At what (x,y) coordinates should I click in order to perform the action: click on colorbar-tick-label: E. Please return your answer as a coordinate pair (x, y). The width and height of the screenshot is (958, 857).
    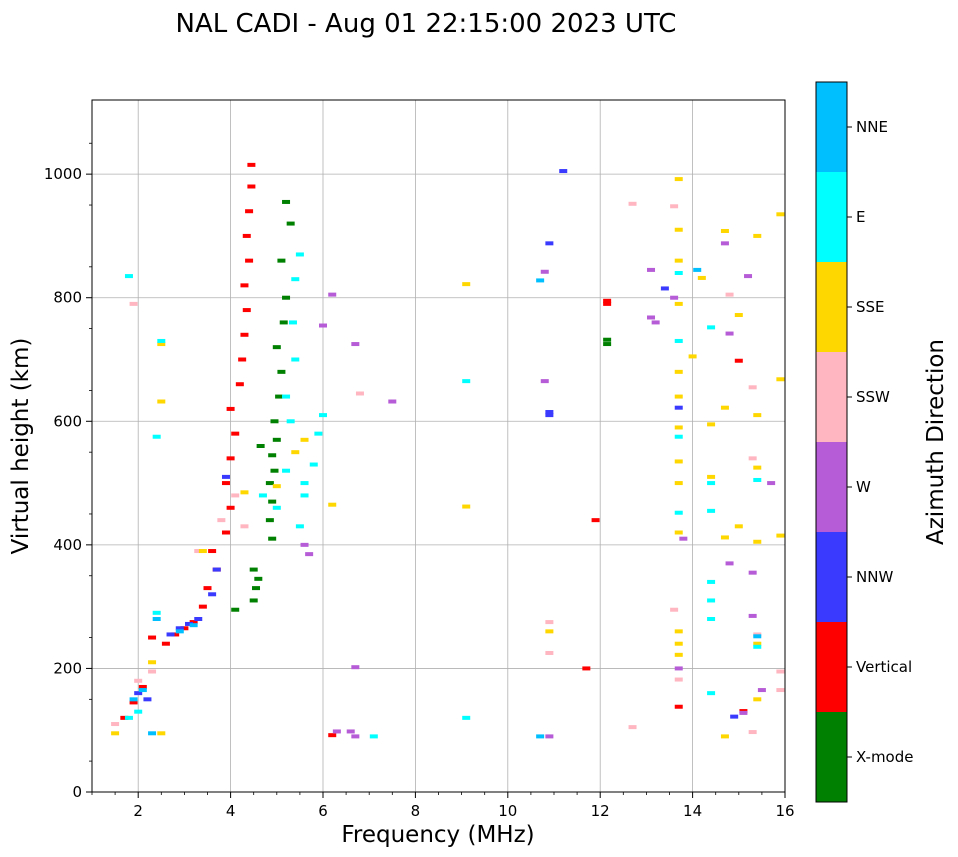
    Looking at the image, I should click on (860, 217).